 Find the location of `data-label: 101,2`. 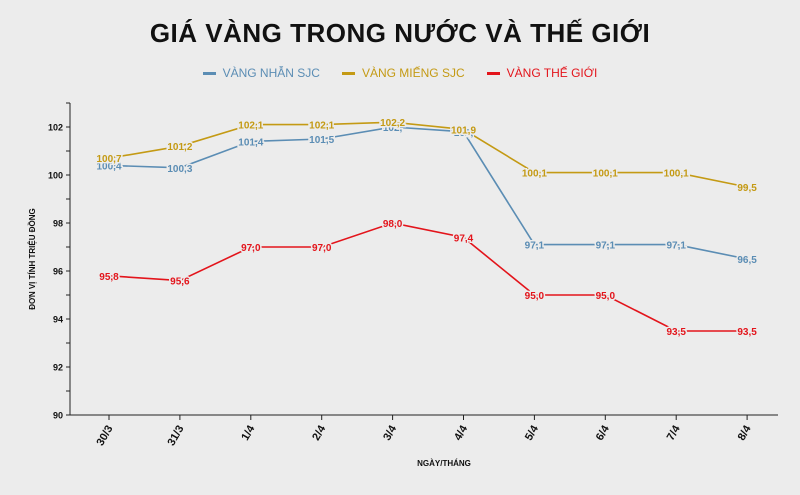

data-label: 101,2 is located at coordinates (179, 147).